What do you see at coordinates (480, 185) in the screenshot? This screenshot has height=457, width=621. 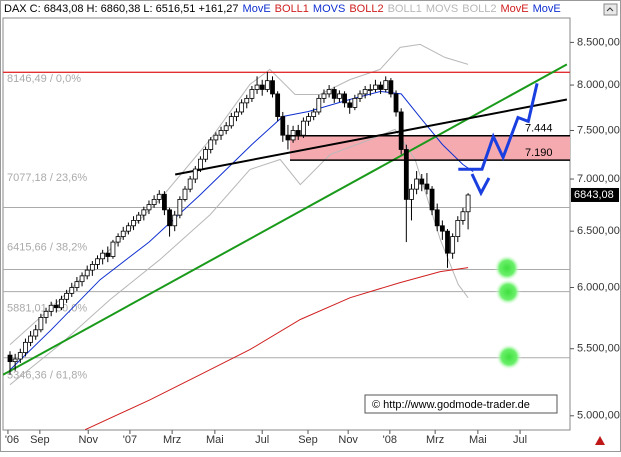 I see `projection-arrow` at bounding box center [480, 185].